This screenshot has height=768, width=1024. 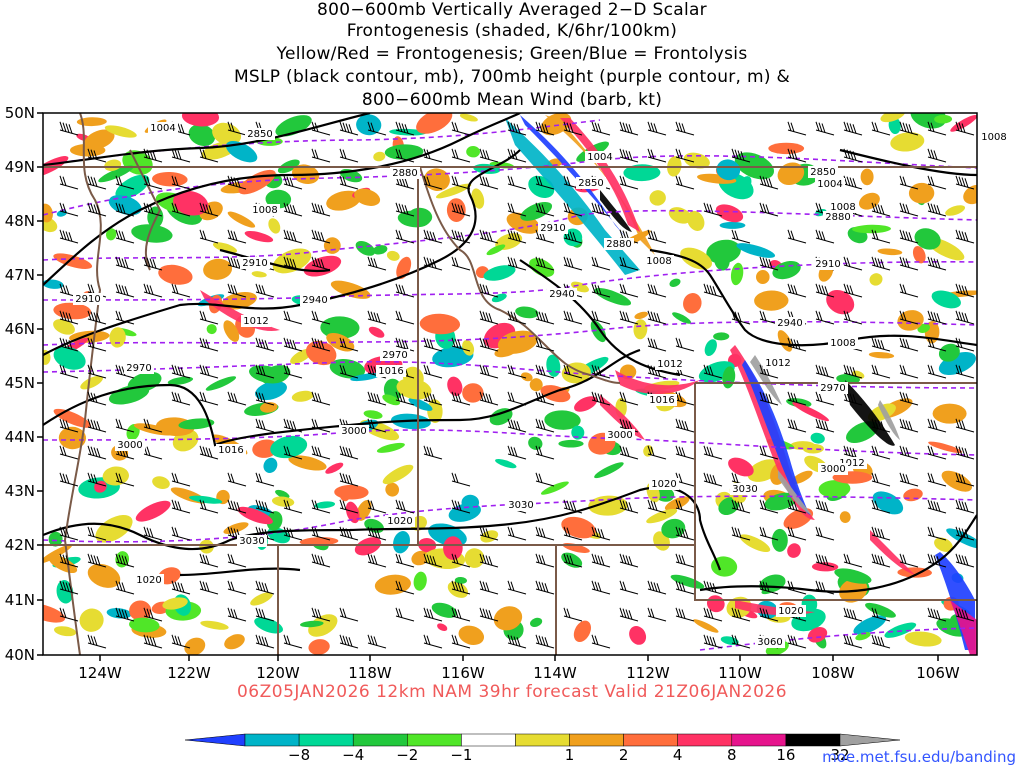 I want to click on mslp-label: 1016, so click(x=390, y=371).